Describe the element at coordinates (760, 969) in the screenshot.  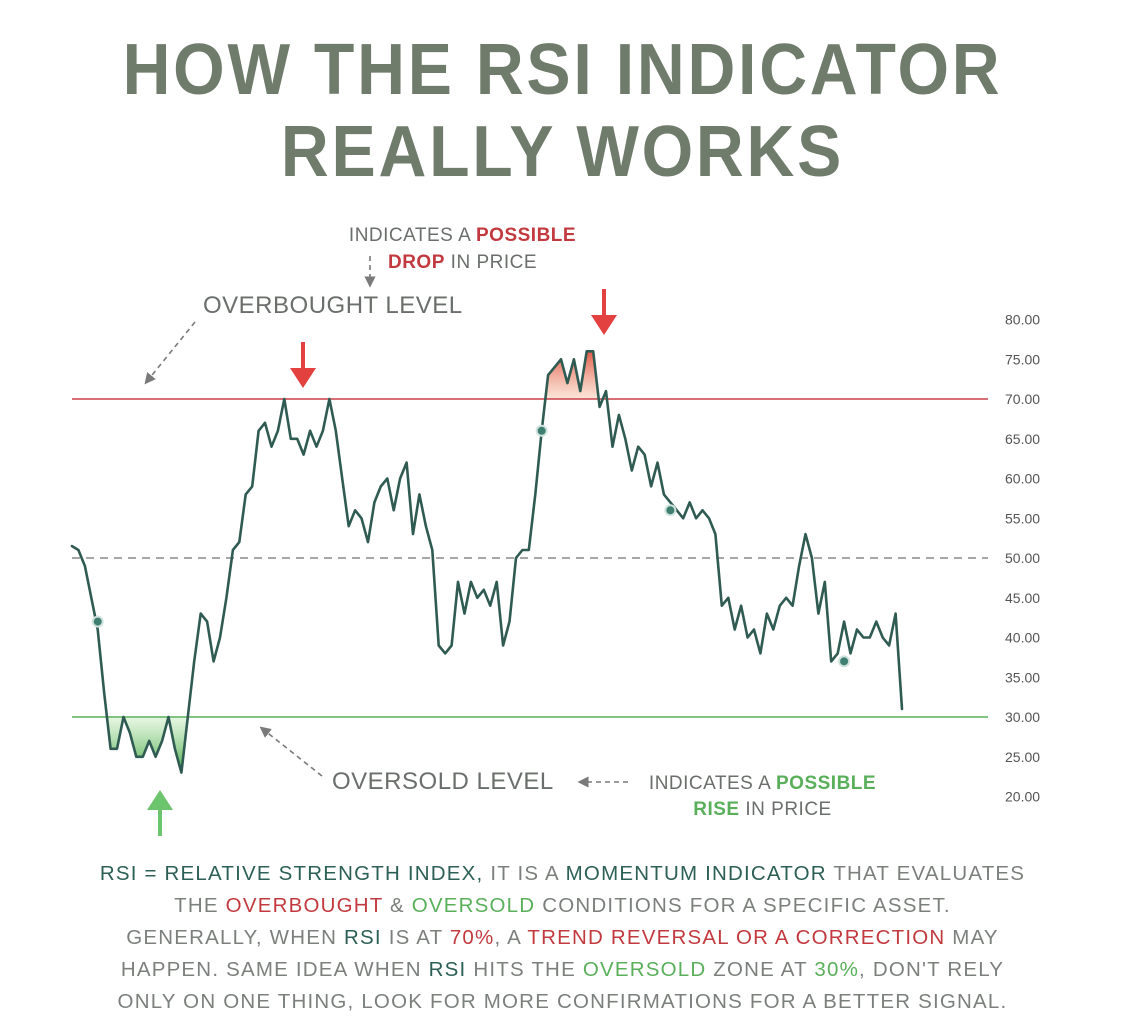
I see `footer-text: ZONE AT` at that location.